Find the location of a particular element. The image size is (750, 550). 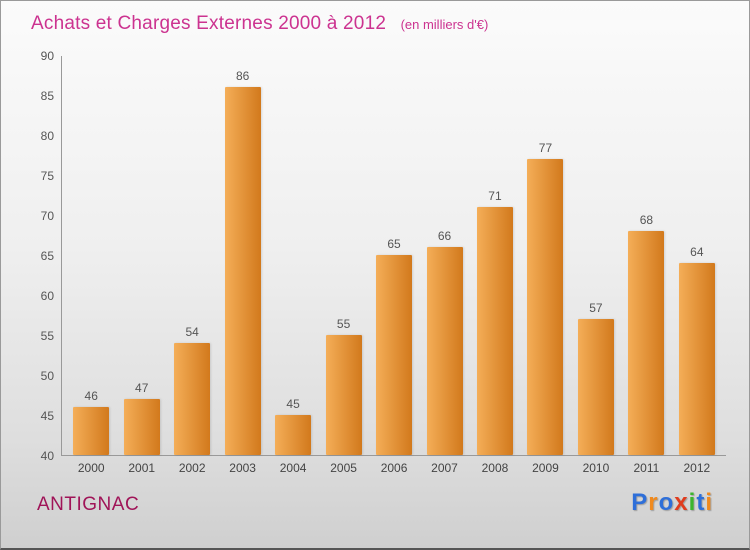

bar-value-label: 66 is located at coordinates (444, 236).